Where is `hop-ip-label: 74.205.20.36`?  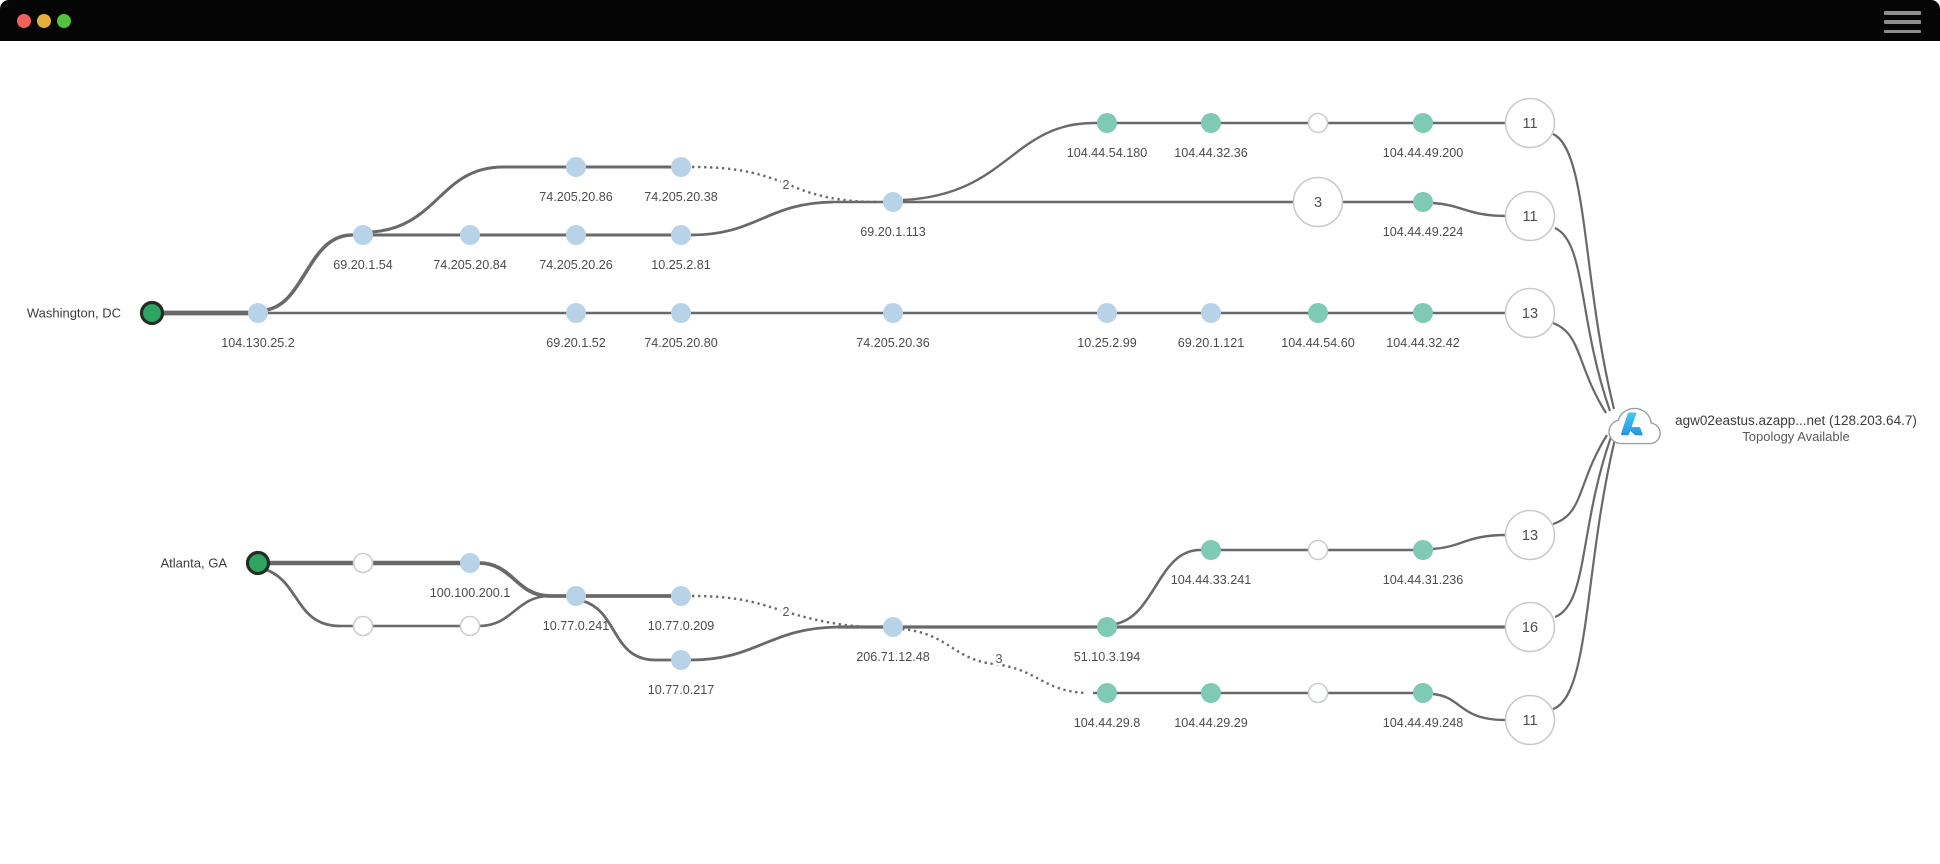
hop-ip-label: 74.205.20.36 is located at coordinates (893, 343).